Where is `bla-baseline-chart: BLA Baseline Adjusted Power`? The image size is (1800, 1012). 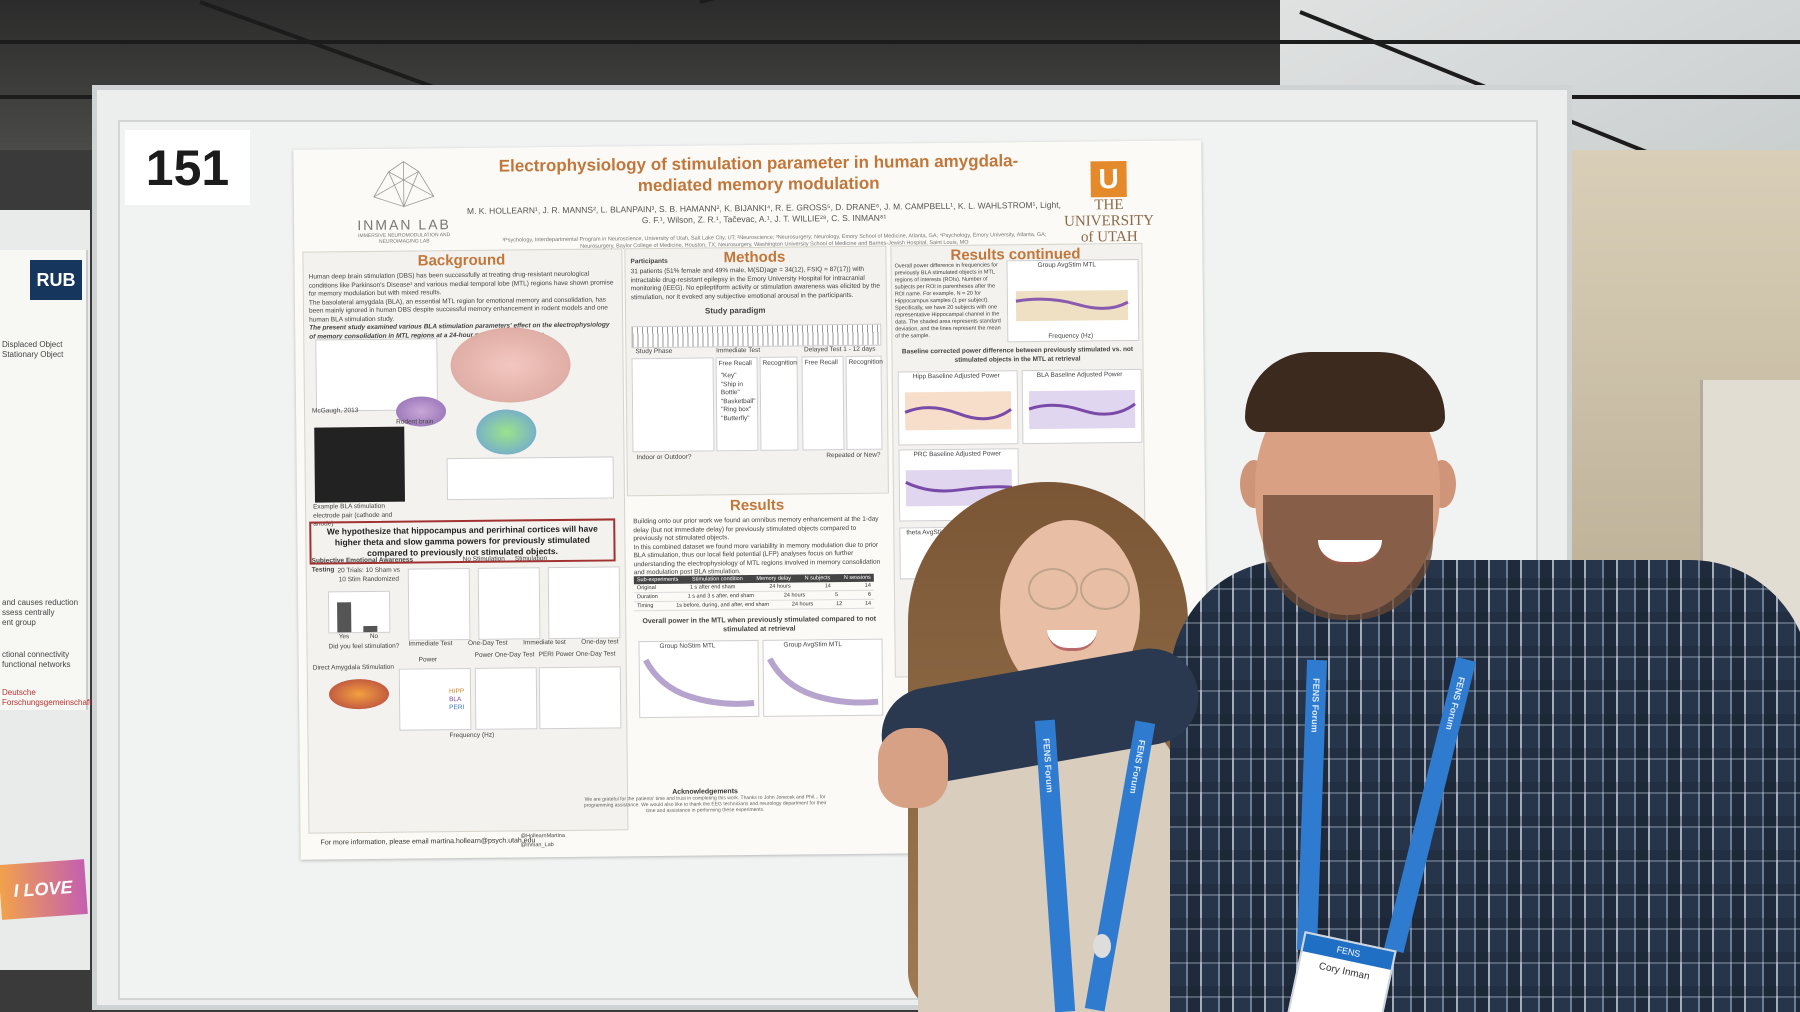 bla-baseline-chart: BLA Baseline Adjusted Power is located at coordinates (1082, 406).